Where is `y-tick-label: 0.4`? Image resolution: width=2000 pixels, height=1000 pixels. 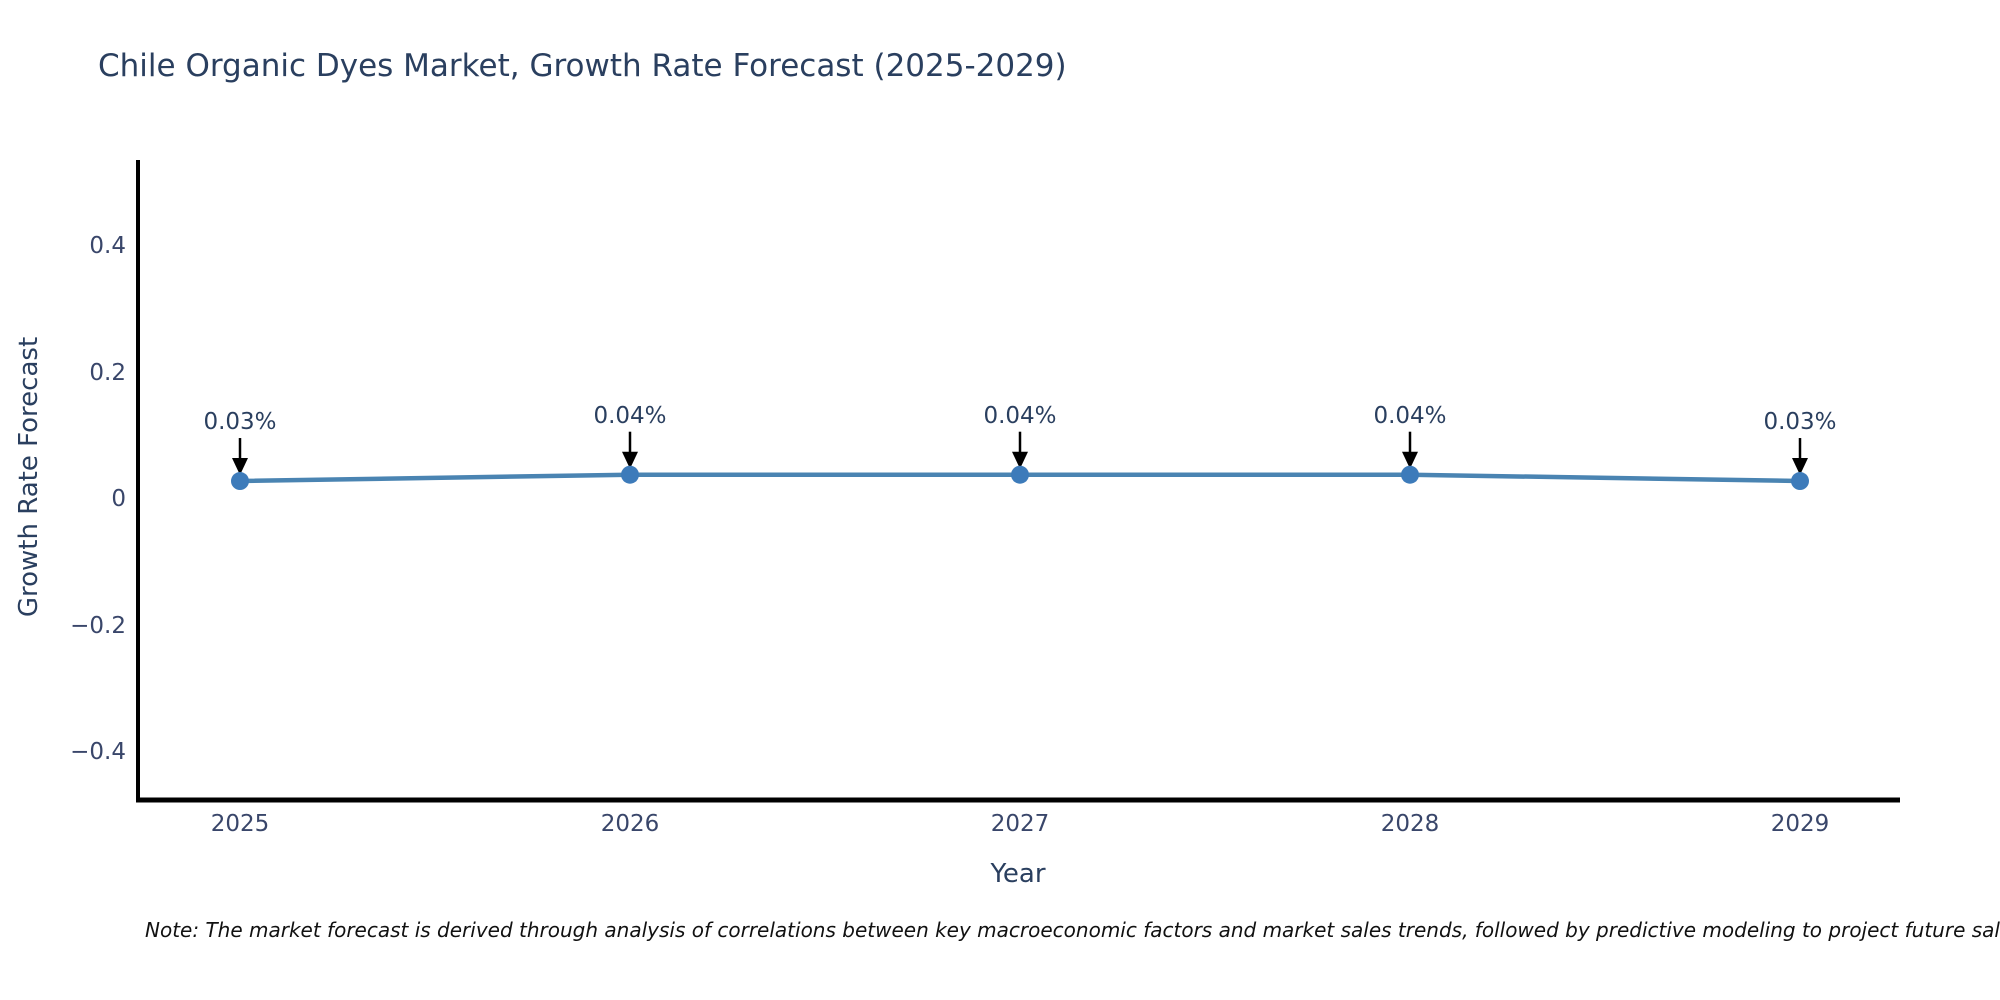
y-tick-label: 0.4 is located at coordinates (107, 246).